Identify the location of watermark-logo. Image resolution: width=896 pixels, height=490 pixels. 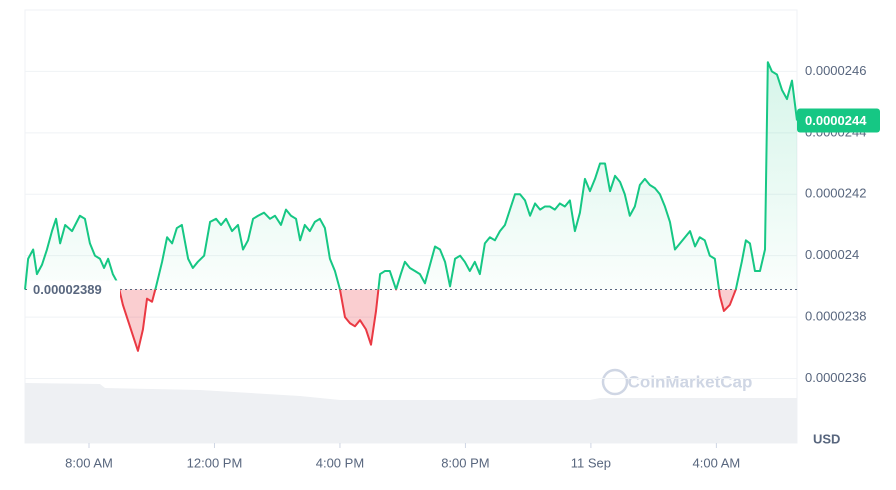
(615, 382).